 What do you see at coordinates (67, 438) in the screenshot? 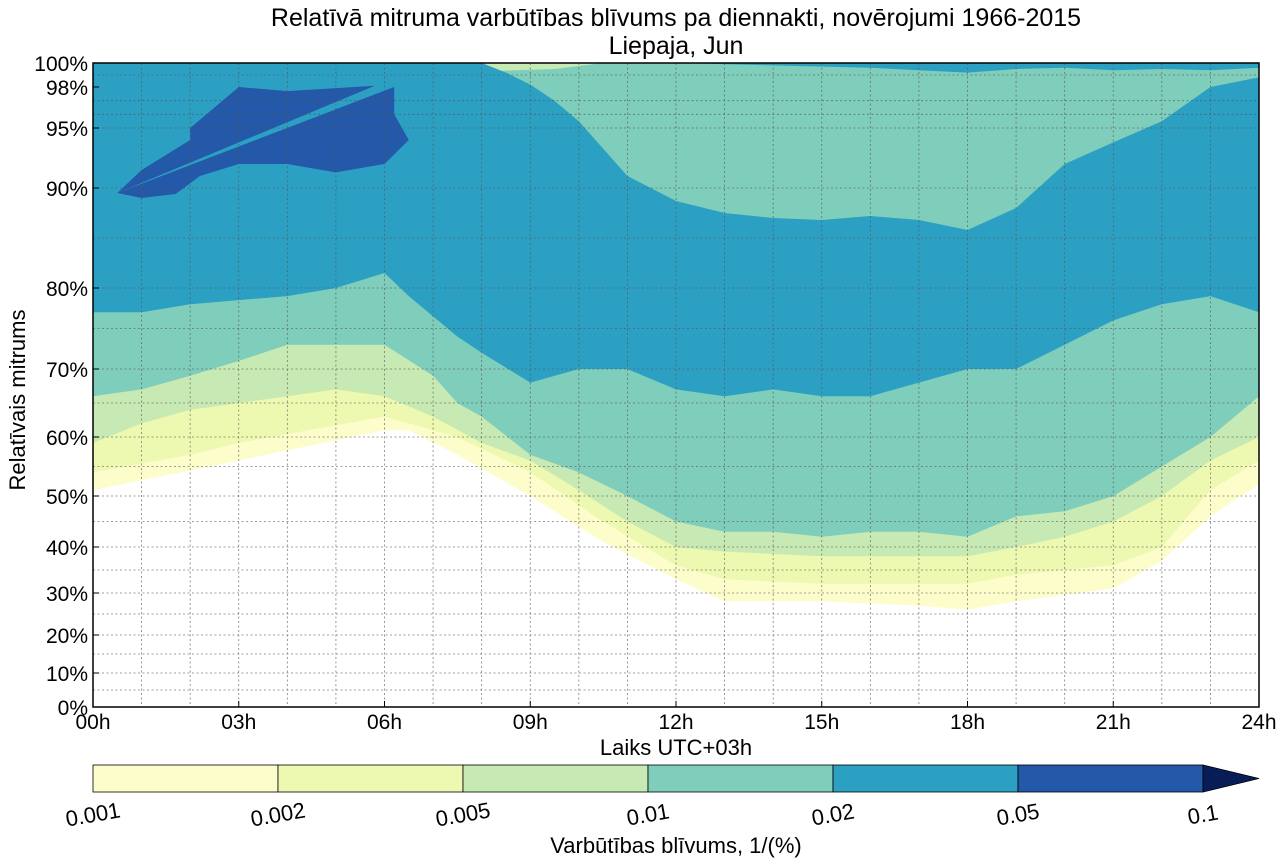
I see `y-tick-label: 60%` at bounding box center [67, 438].